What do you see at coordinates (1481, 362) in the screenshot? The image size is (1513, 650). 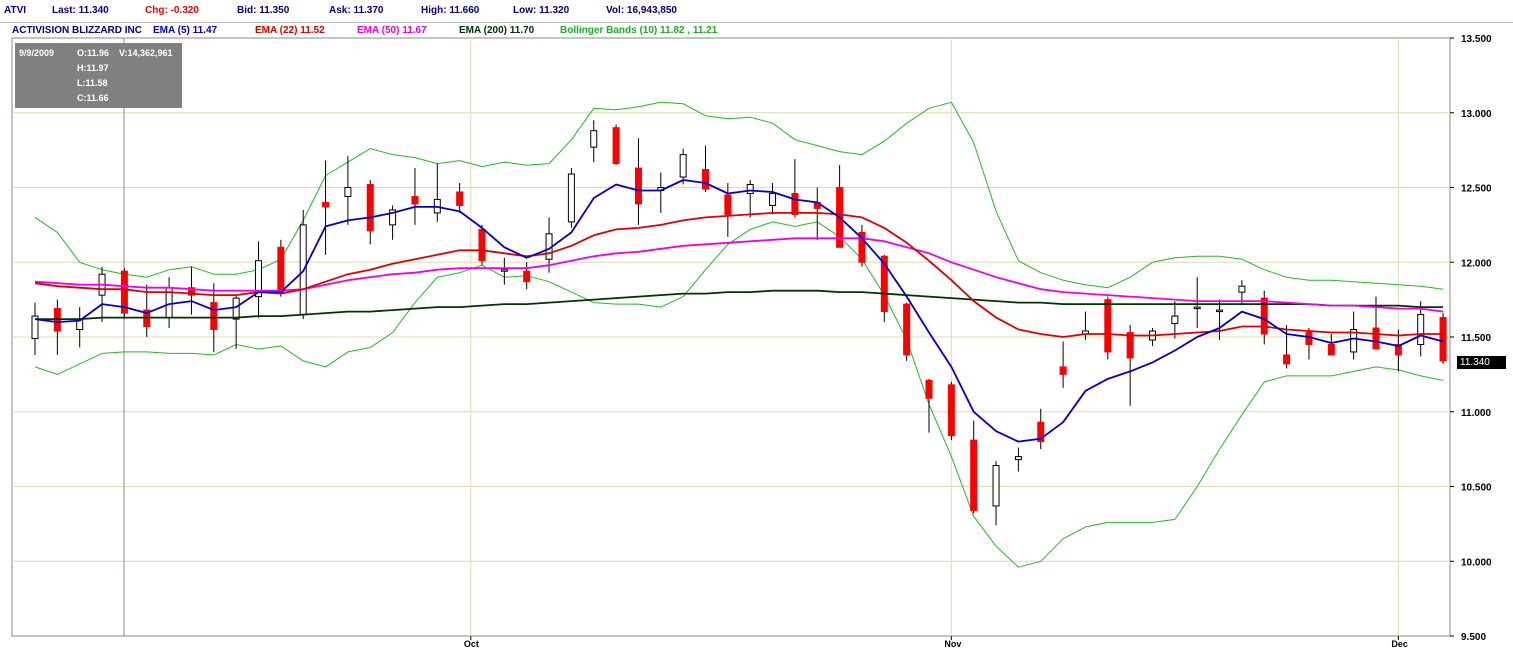 I see `last-price-badge: 11.340` at bounding box center [1481, 362].